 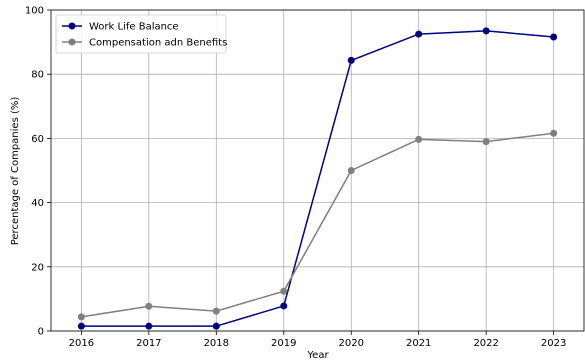 What do you see at coordinates (158, 43) in the screenshot?
I see `legend-label: Compensation adn Benefits` at bounding box center [158, 43].